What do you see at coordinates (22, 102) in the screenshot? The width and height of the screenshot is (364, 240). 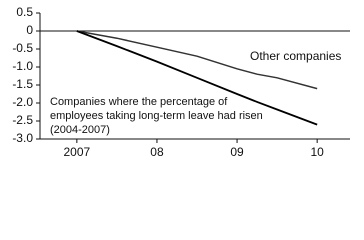 I see `y-tick-label: -2.0` at bounding box center [22, 102].